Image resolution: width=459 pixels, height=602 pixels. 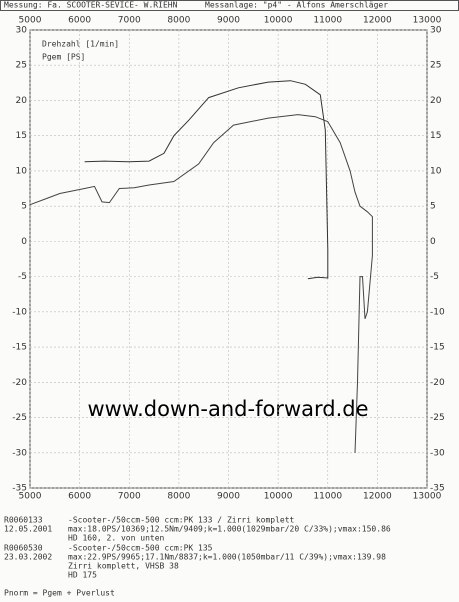 I want to click on annotation: Drehzahl [1/min], so click(x=80, y=44).